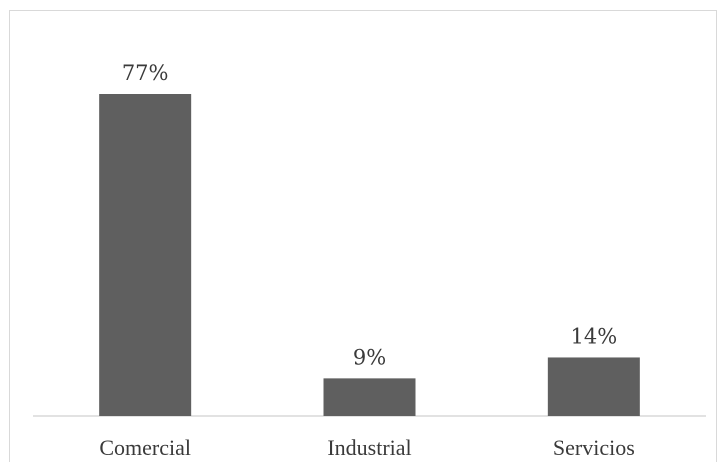  I want to click on x-tick-label-industrial: Industrial, so click(369, 447).